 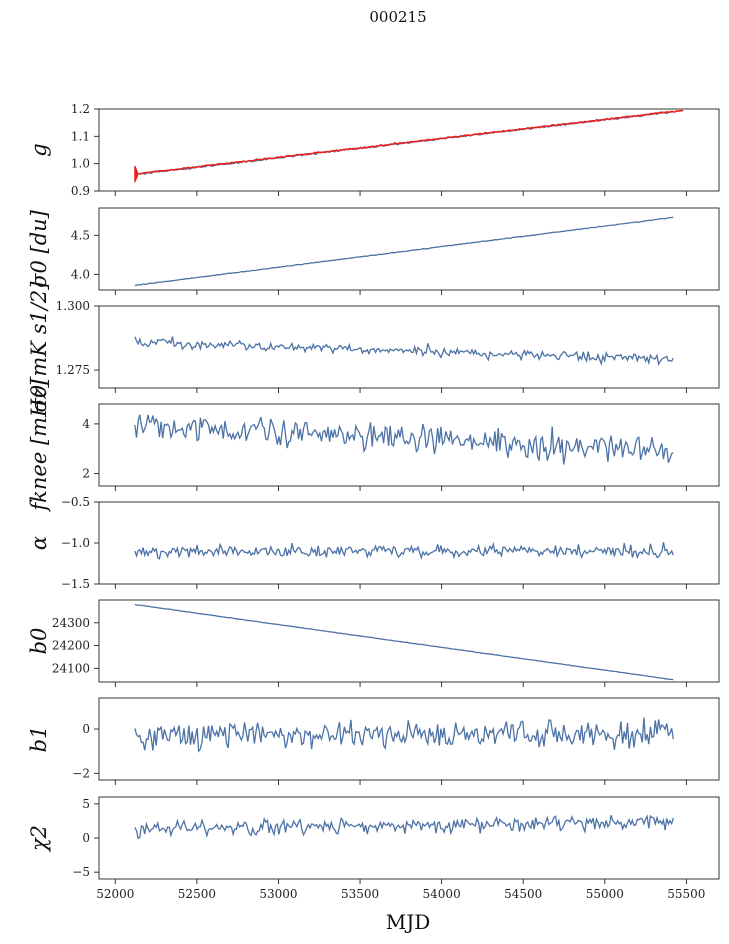 I want to click on x-tick-label: 54500, so click(x=523, y=894).